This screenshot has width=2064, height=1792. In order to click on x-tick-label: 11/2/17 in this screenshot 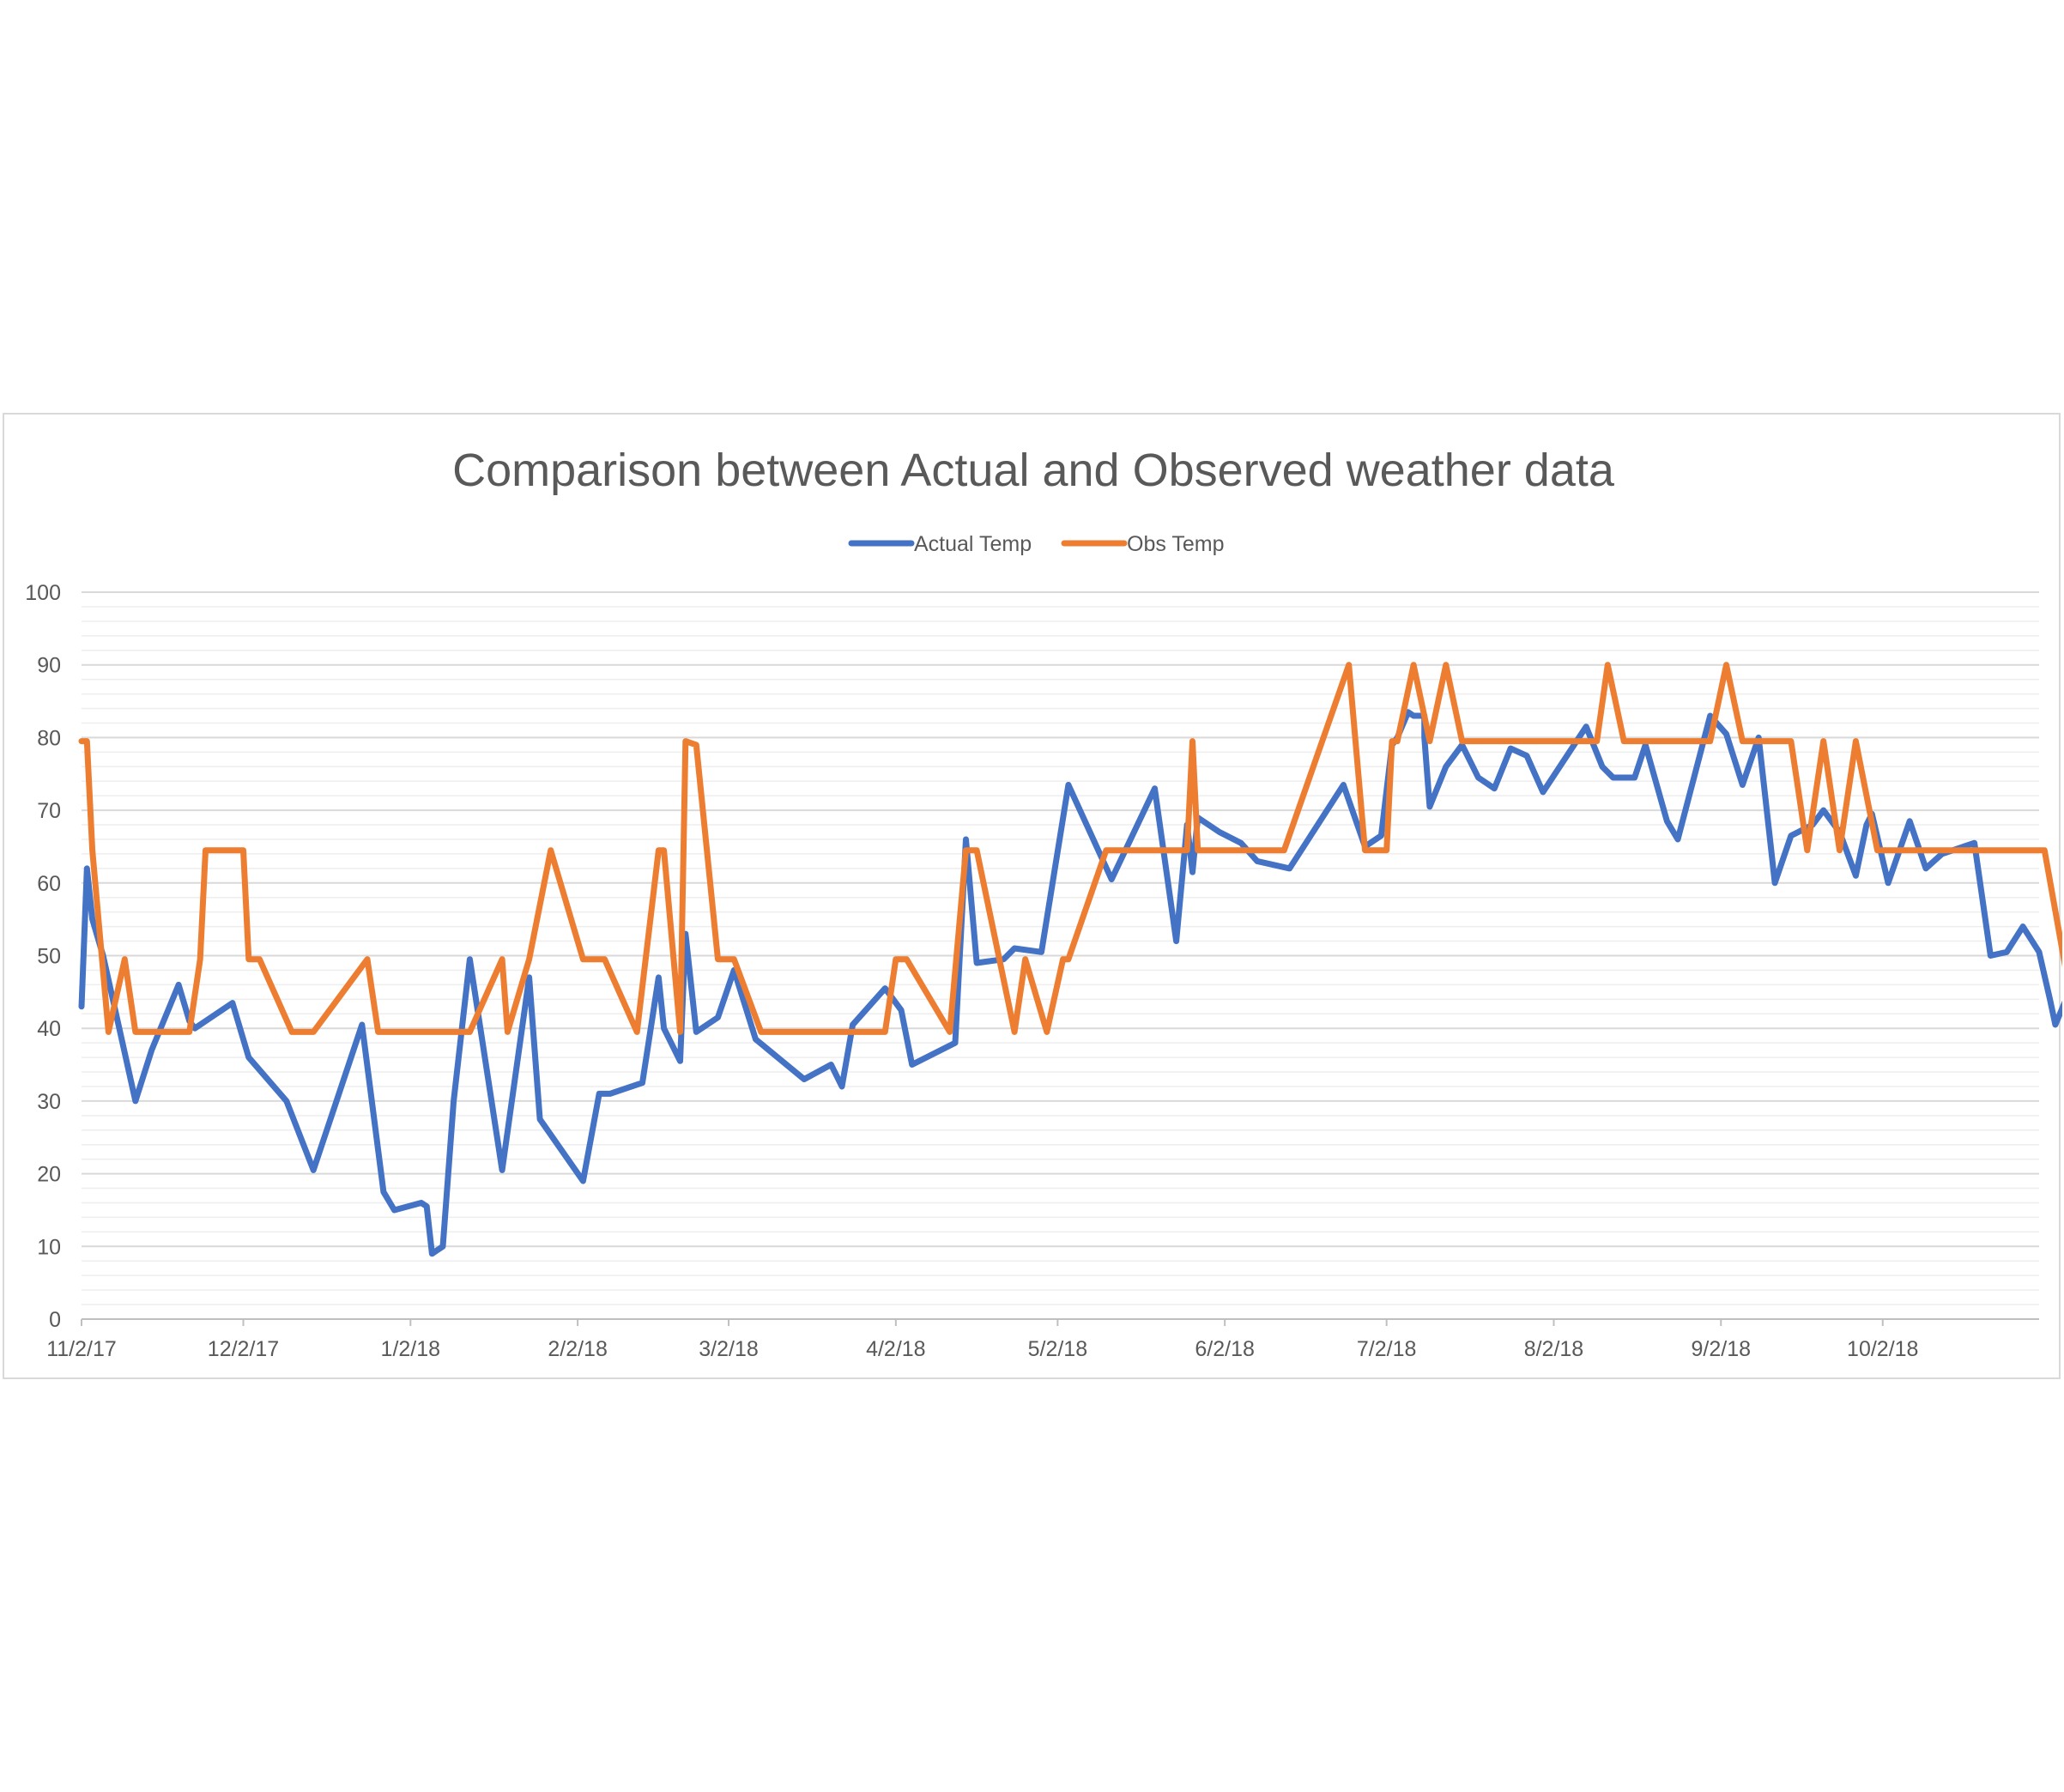, I will do `click(81, 1349)`.